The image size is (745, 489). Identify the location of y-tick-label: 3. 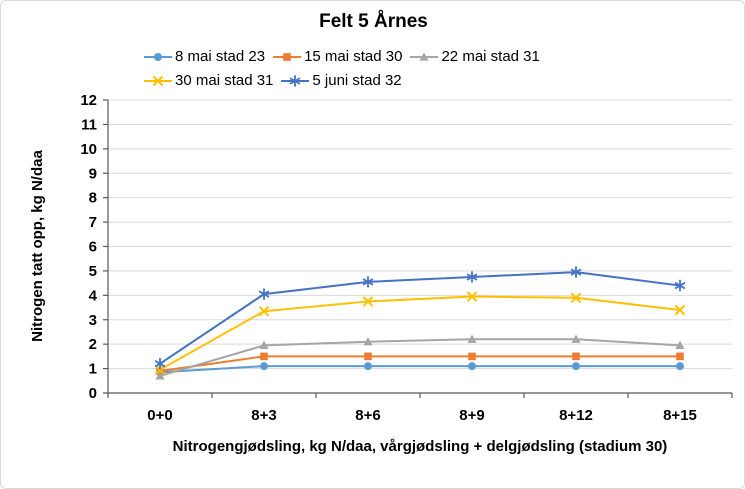
(93, 320).